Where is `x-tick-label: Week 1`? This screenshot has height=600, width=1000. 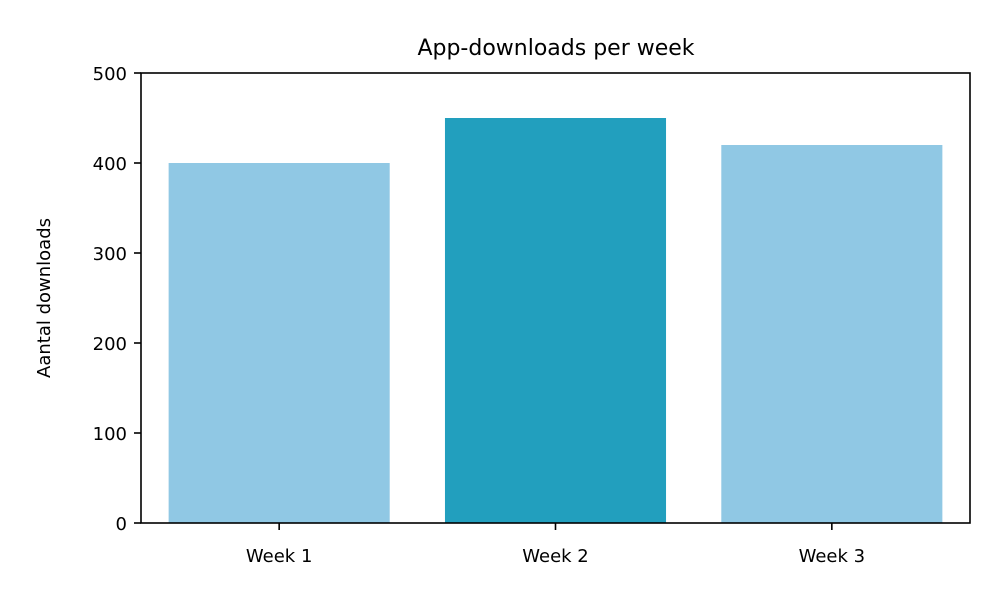 x-tick-label: Week 1 is located at coordinates (279, 556).